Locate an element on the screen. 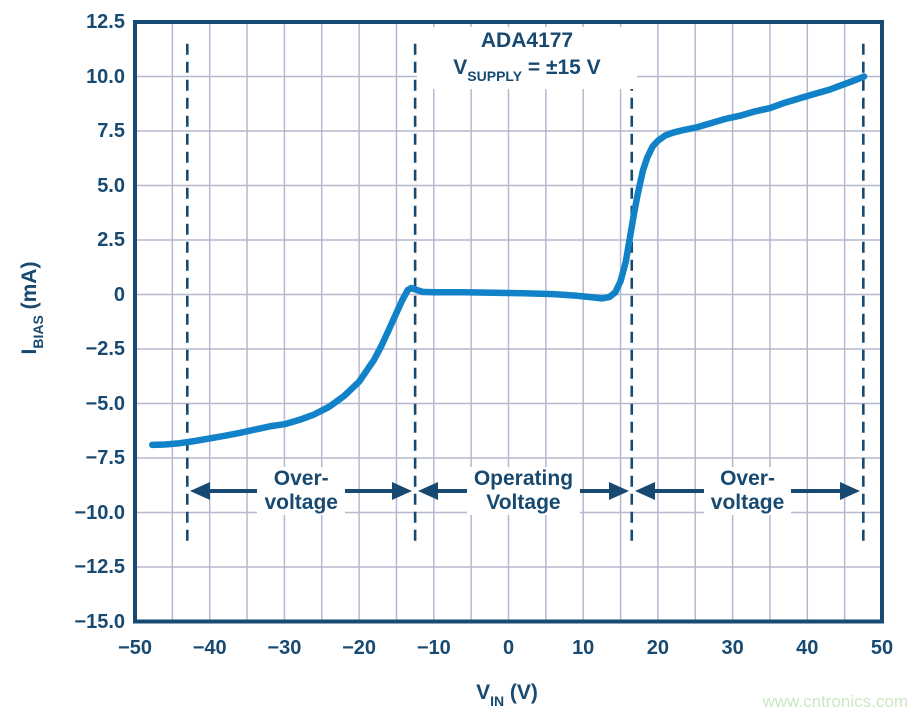  y-tick-label: 2.5 is located at coordinates (111, 240).